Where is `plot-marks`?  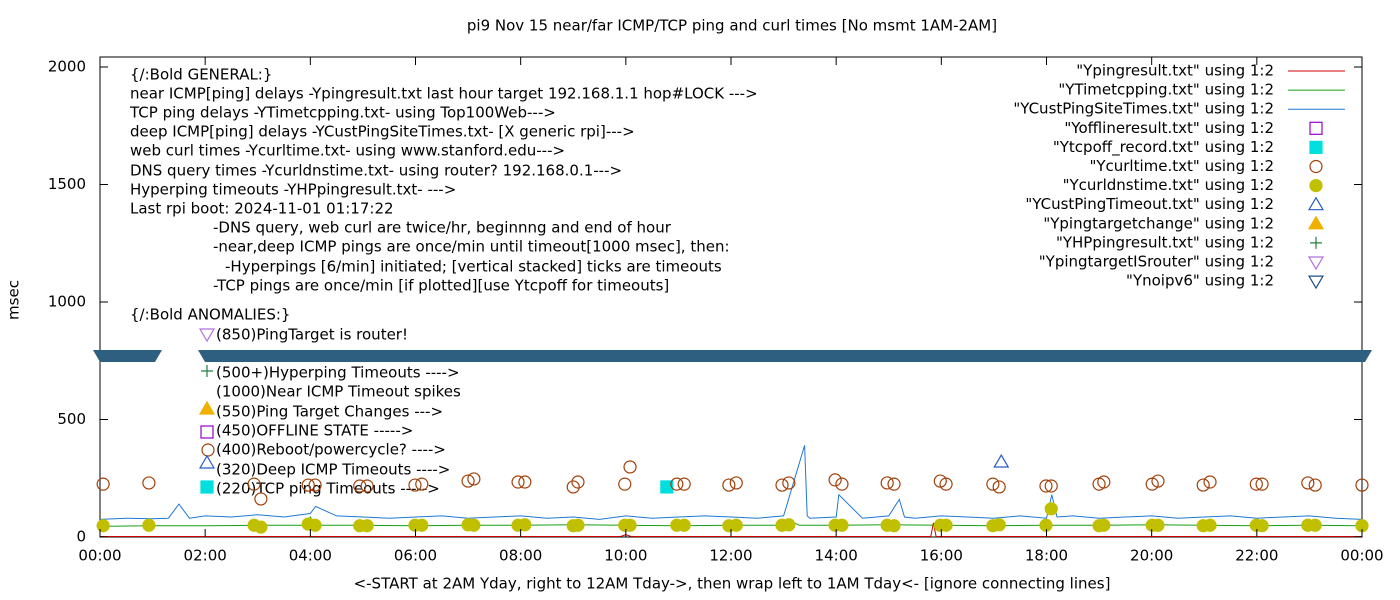
plot-marks is located at coordinates (732, 491).